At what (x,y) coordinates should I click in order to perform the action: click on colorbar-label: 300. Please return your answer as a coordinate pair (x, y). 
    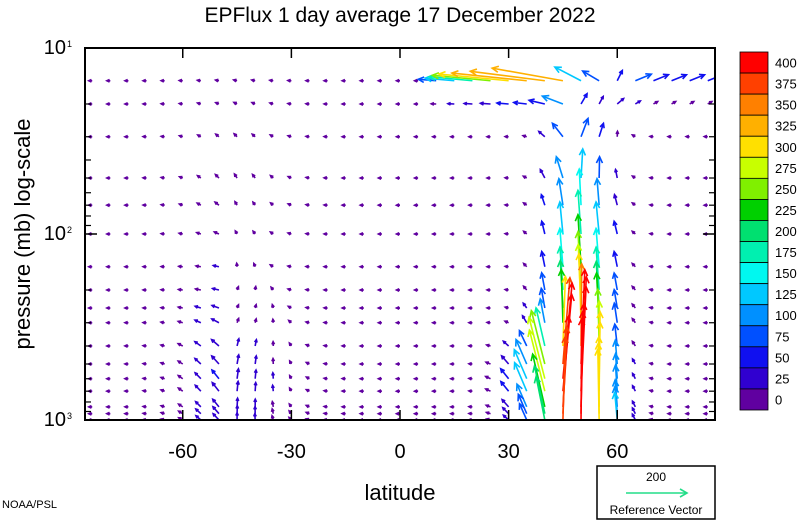
    Looking at the image, I should click on (786, 147).